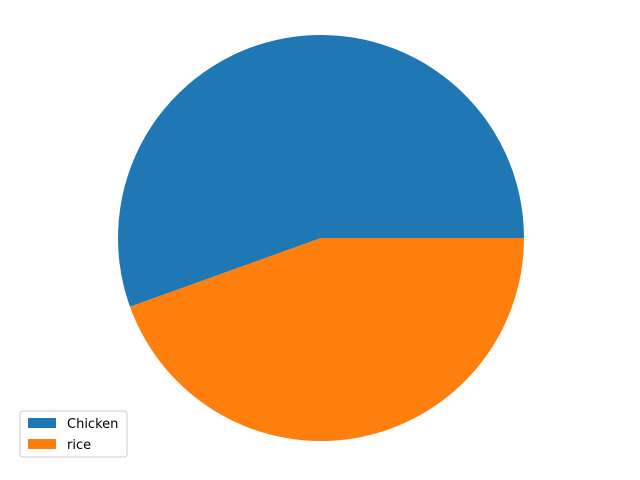  Describe the element at coordinates (92, 424) in the screenshot. I see `legend-label-chicken: Chicken` at that location.